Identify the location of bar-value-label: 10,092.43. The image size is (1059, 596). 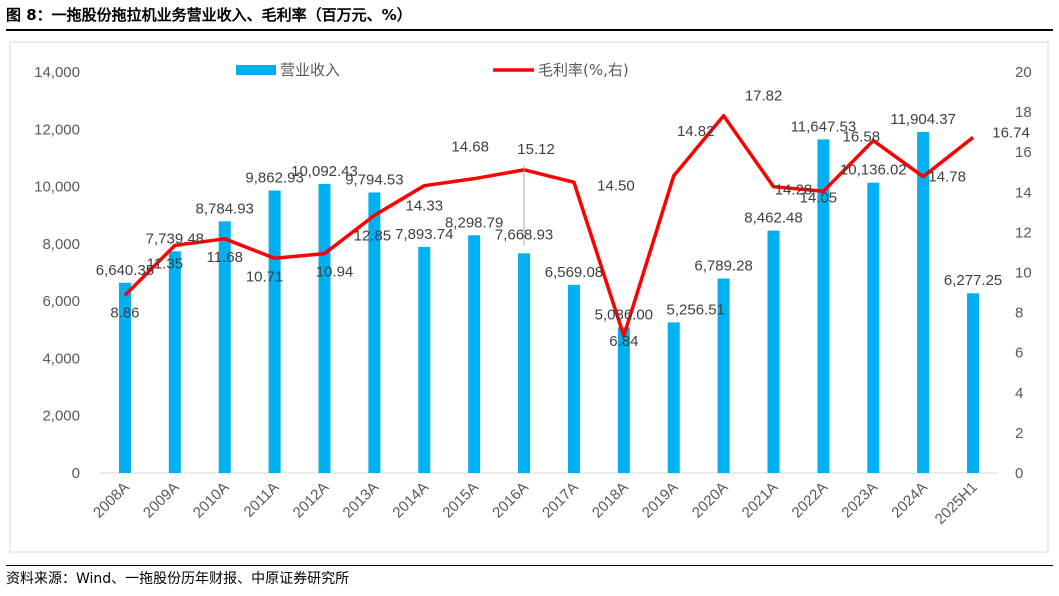
(324, 171).